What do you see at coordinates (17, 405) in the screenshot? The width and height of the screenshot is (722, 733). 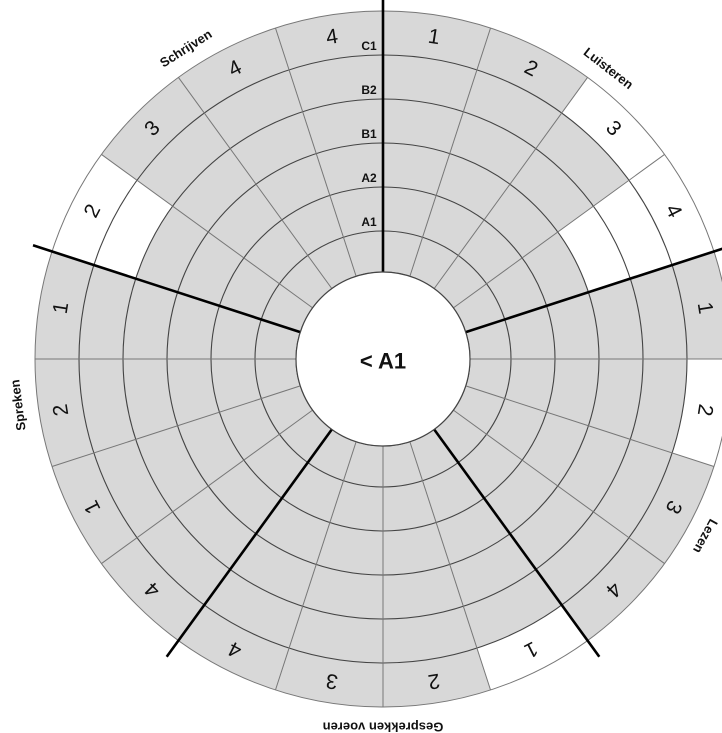 I see `skill-label-spreken: Spreken` at bounding box center [17, 405].